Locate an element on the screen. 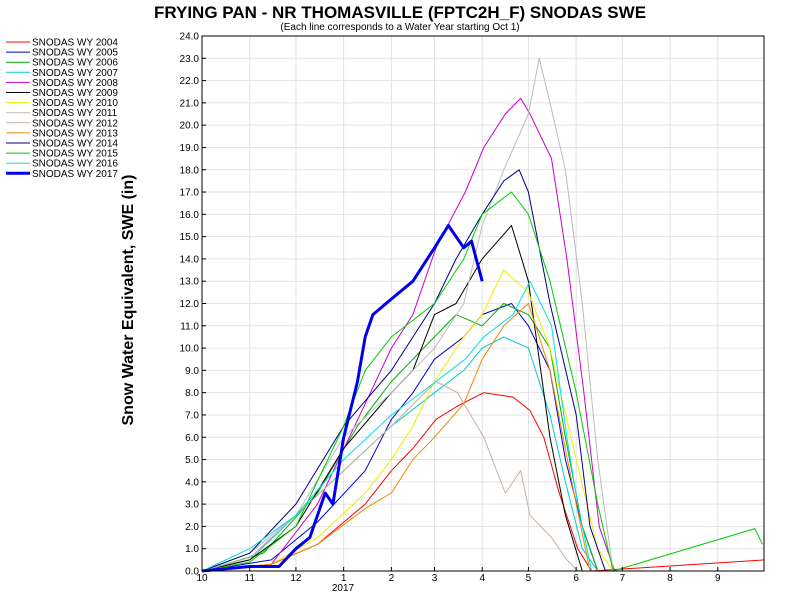 The width and height of the screenshot is (800, 600). x-tick-label: 11 is located at coordinates (250, 578).